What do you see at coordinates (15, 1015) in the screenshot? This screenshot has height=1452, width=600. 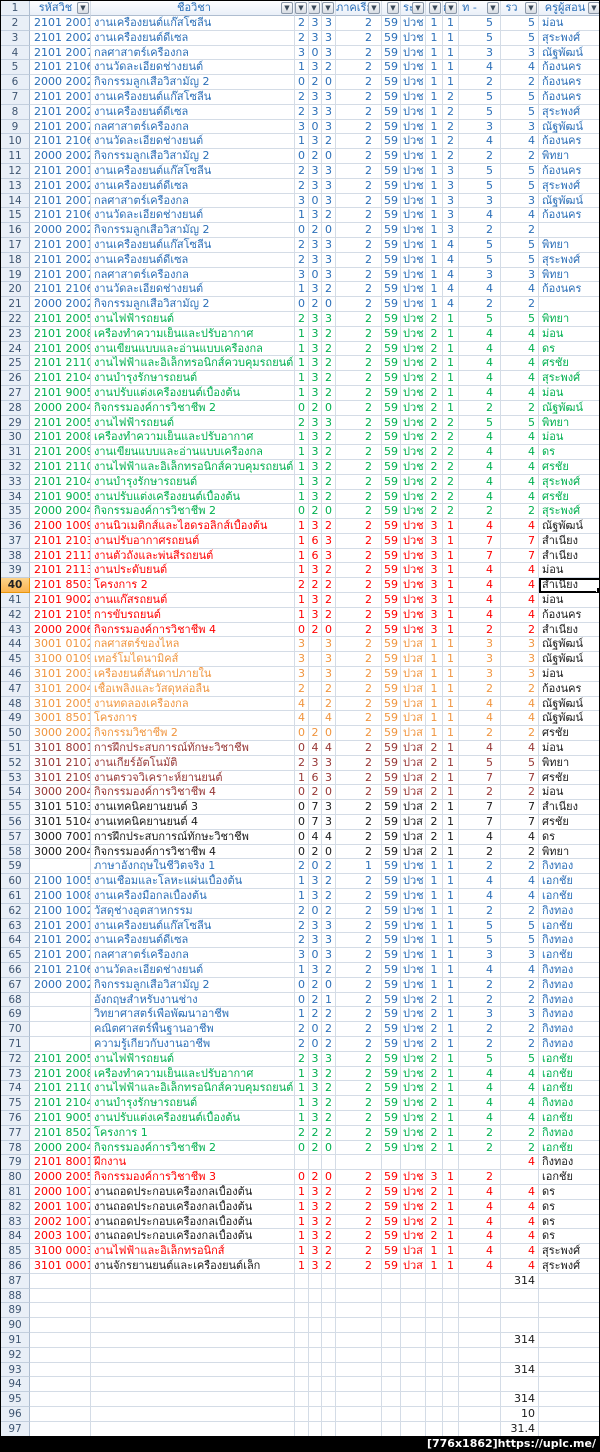 I see `row-number: 69` at bounding box center [15, 1015].